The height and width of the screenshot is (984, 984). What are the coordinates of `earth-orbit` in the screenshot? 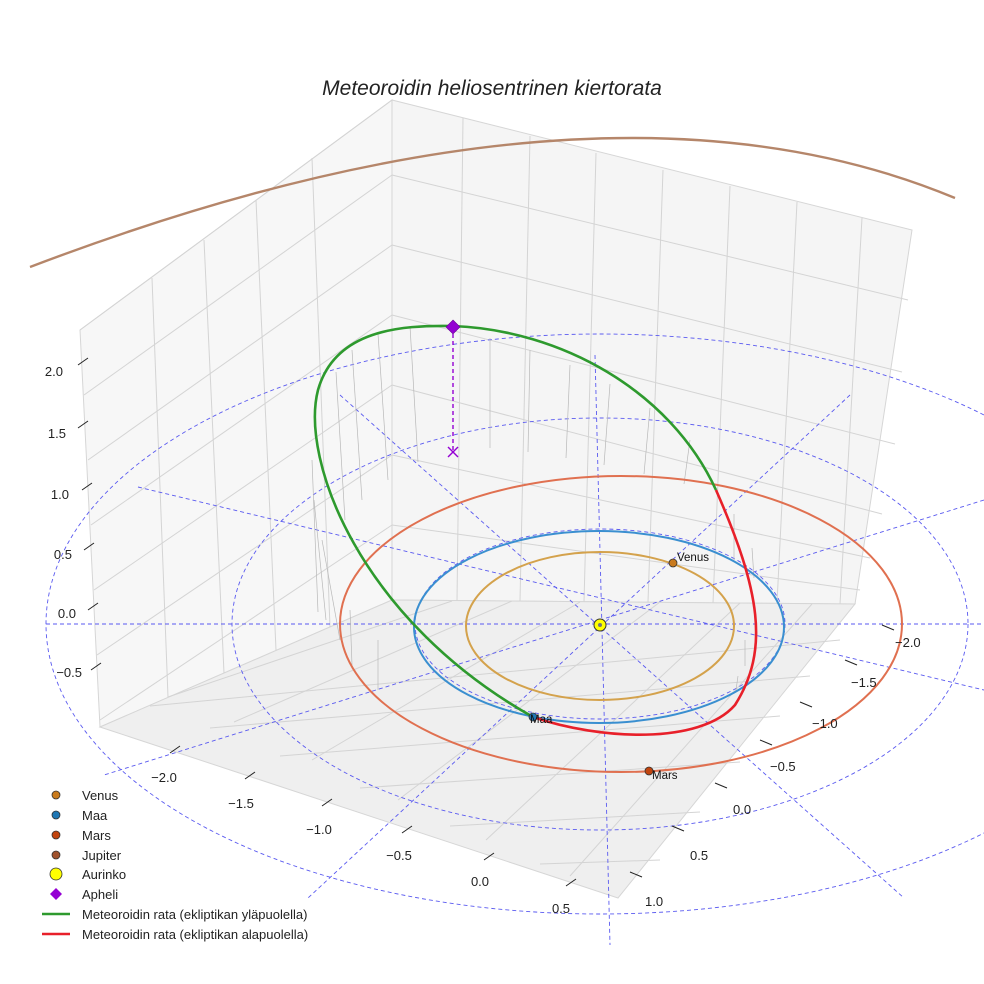 It's located at (599, 627).